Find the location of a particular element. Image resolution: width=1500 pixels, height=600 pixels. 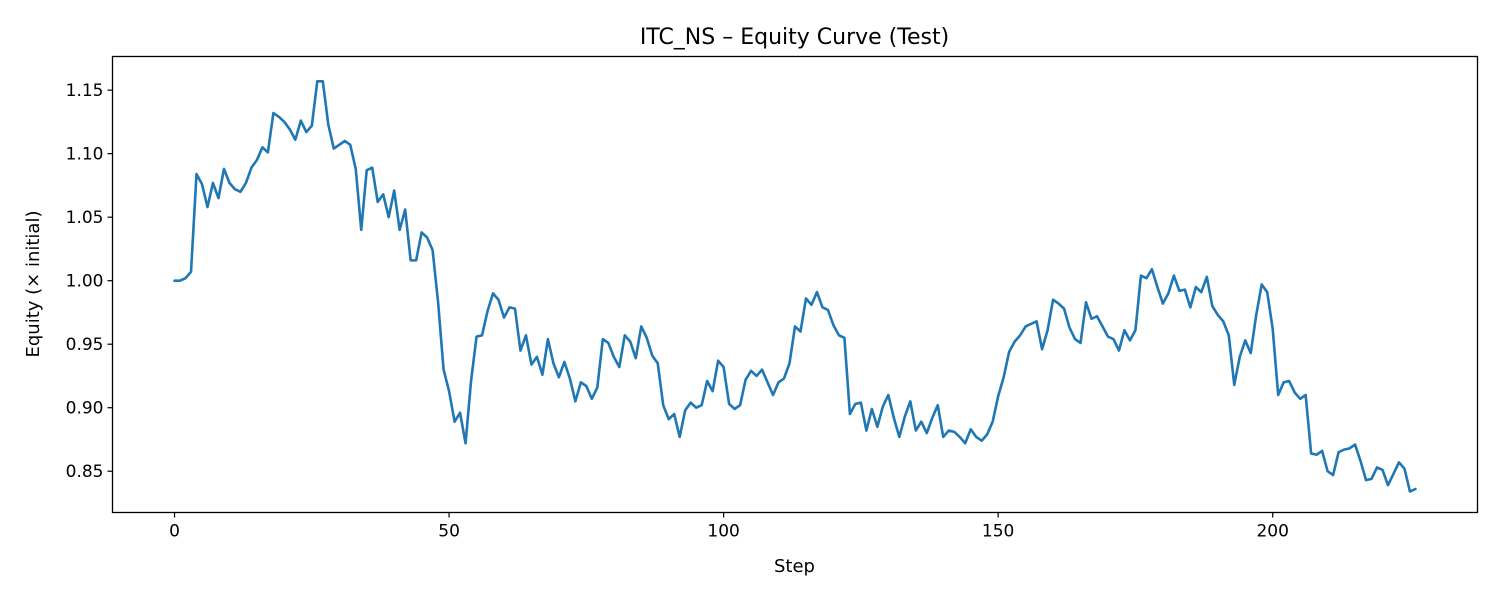

x-tick-label: 0 is located at coordinates (174, 532).